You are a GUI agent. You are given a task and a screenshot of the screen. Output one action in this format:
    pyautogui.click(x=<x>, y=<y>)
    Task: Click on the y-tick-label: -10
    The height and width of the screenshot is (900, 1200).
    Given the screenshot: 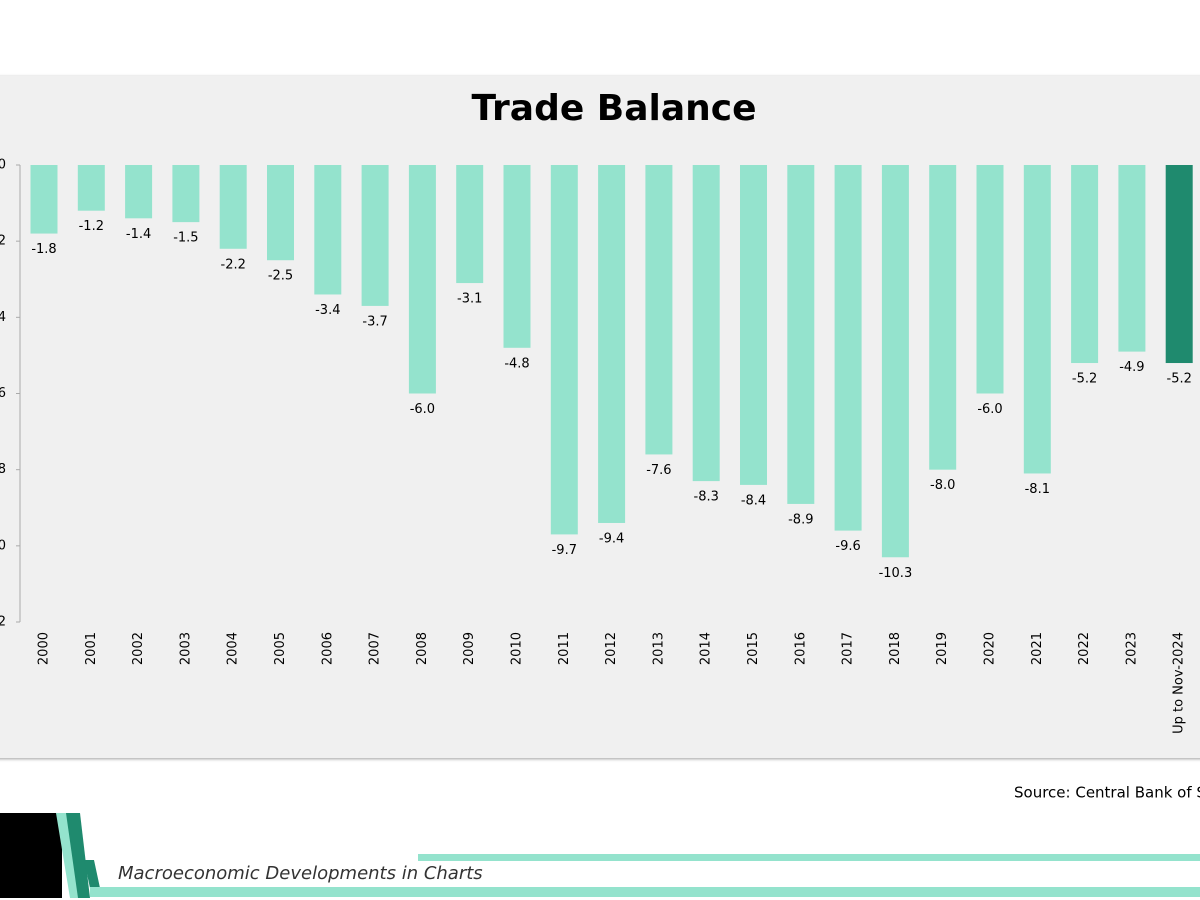 What is the action you would take?
    pyautogui.click(x=3, y=545)
    